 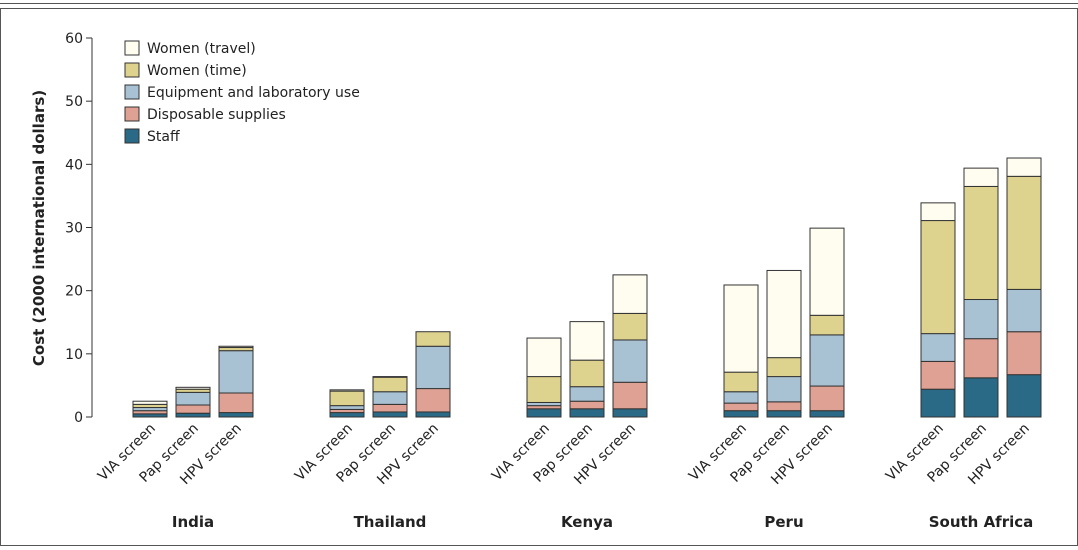 What do you see at coordinates (197, 71) in the screenshot?
I see `legend-label: Women (time)` at bounding box center [197, 71].